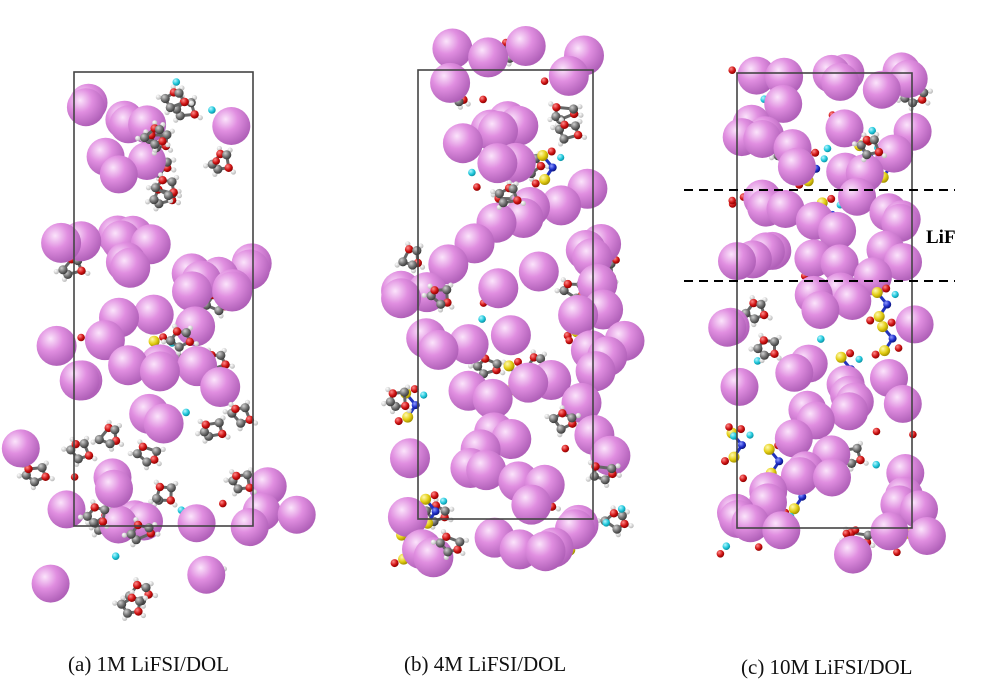 The image size is (982, 686). What do you see at coordinates (941, 237) in the screenshot?
I see `lif-layer-label: LiF` at bounding box center [941, 237].